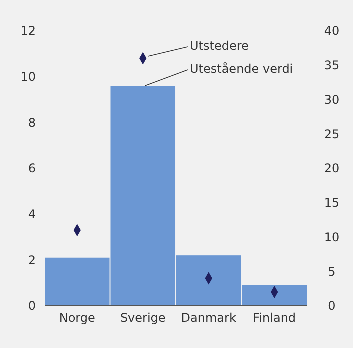  I want to click on y2-tick-label: 0, so click(332, 306).